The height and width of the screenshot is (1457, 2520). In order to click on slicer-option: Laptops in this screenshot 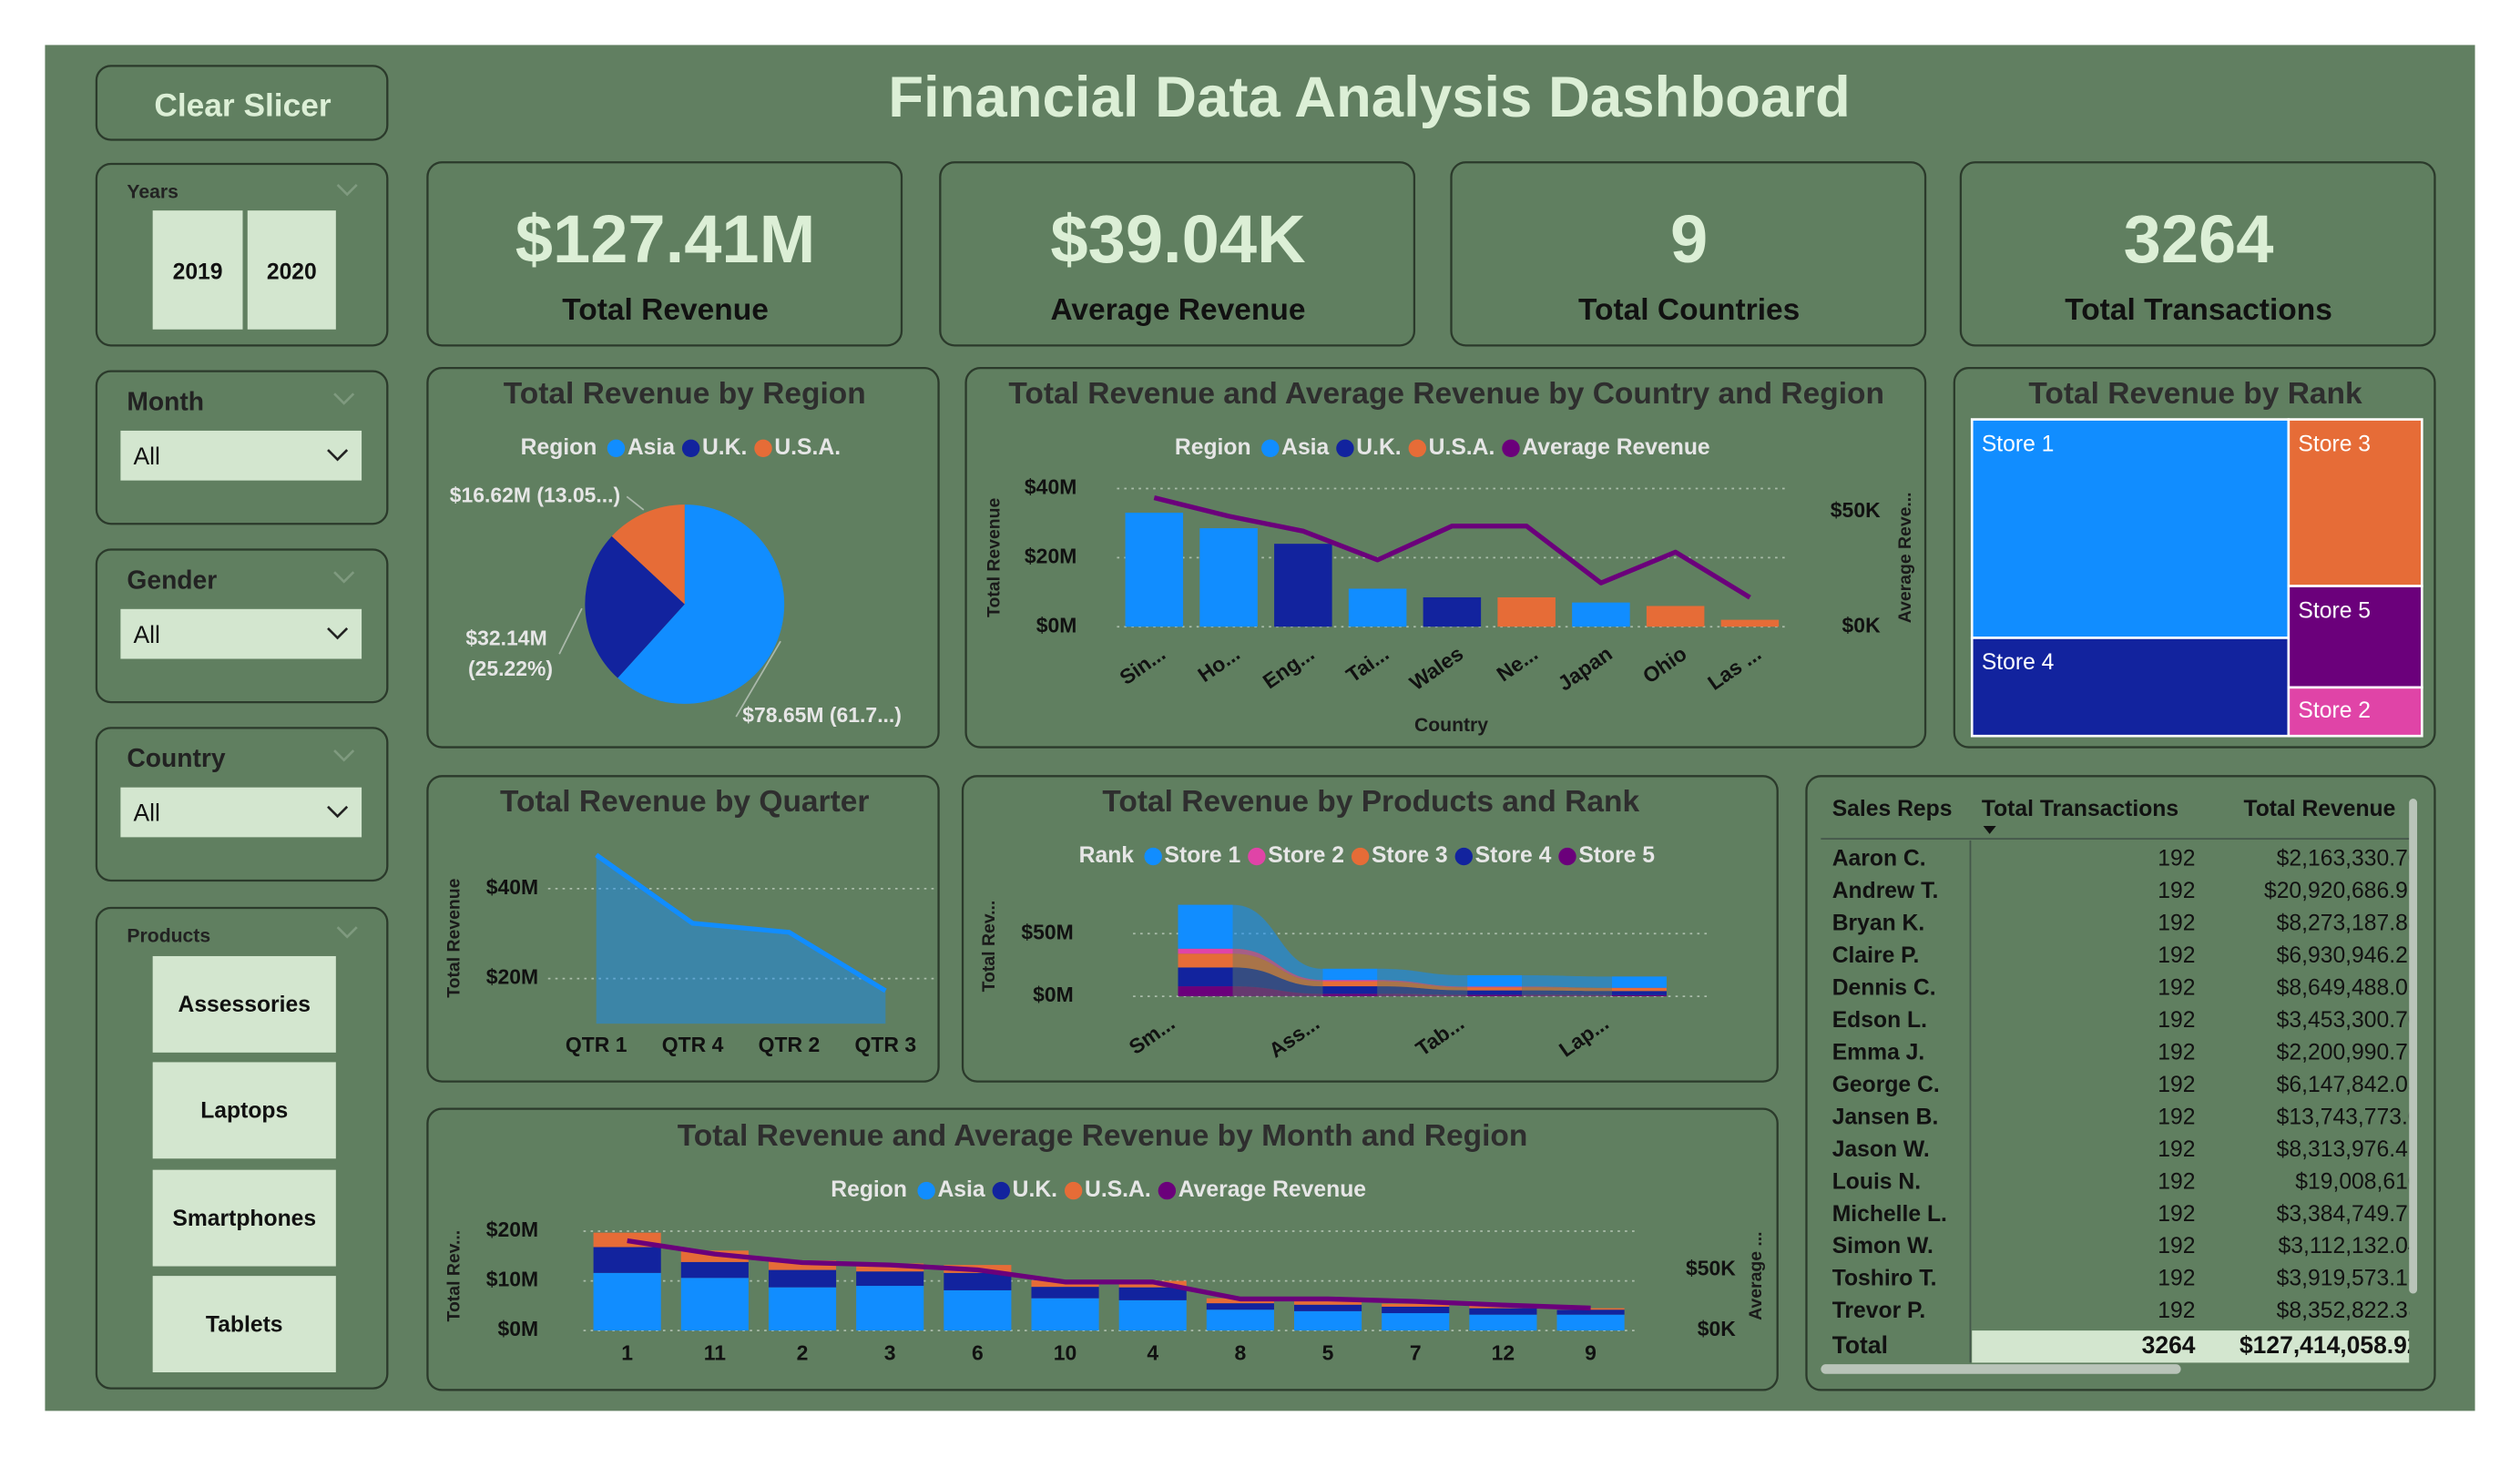, I will do `click(244, 1112)`.